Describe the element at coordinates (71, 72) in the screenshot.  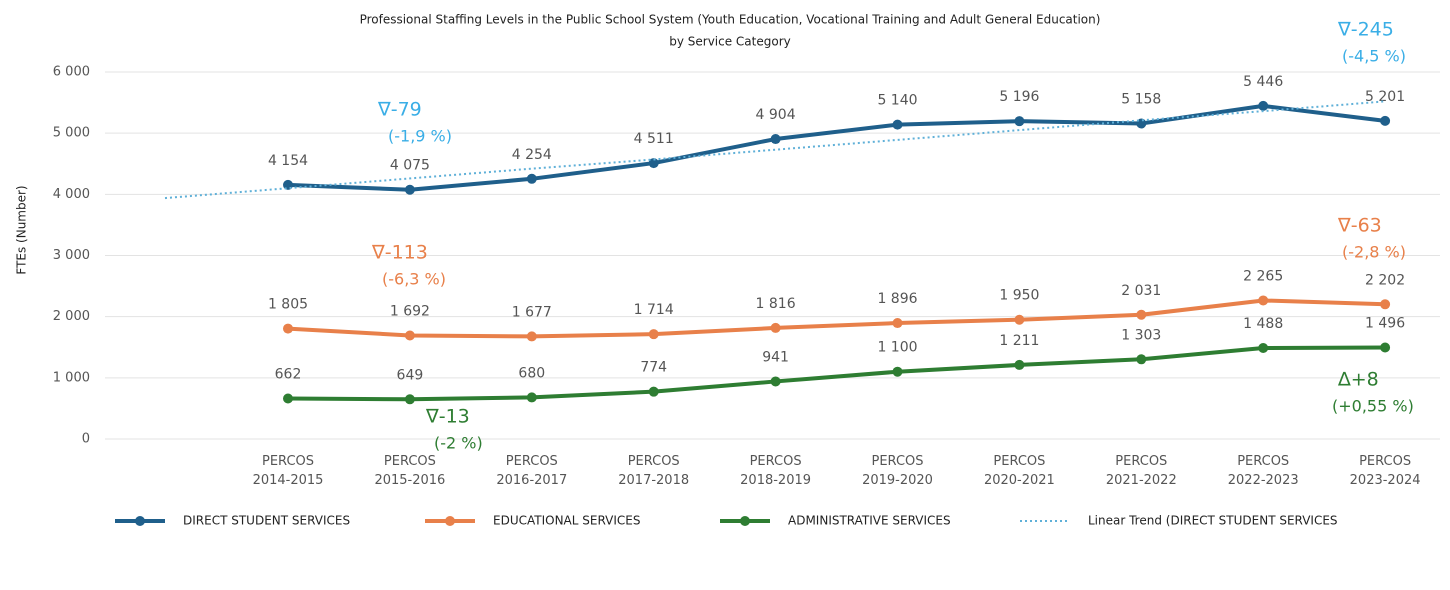
I see `y-tick-label: 6 000` at that location.